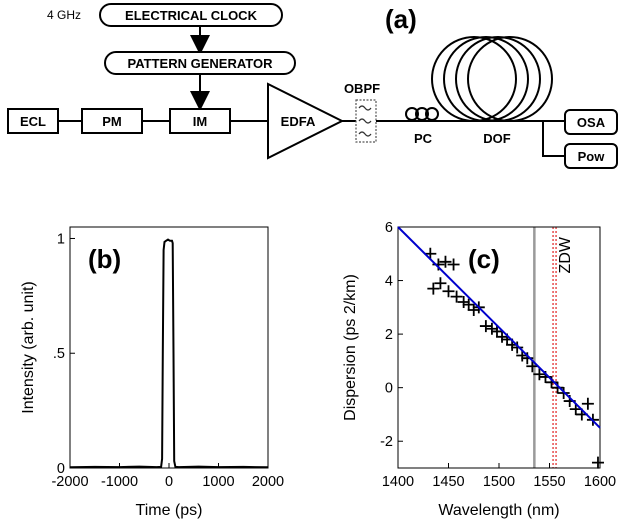 The image size is (620, 529). I want to click on linear-fit-line, so click(499, 327).